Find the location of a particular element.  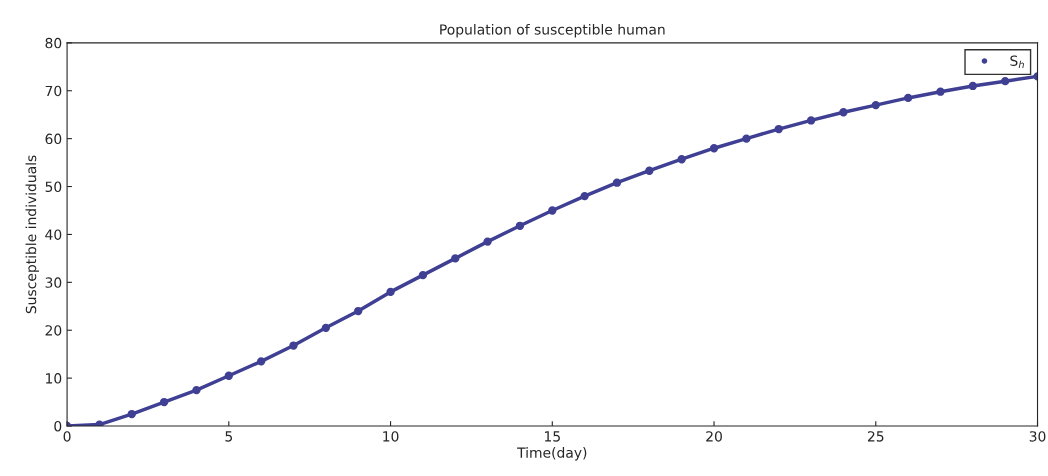

x-tick-label: 10 is located at coordinates (391, 436).